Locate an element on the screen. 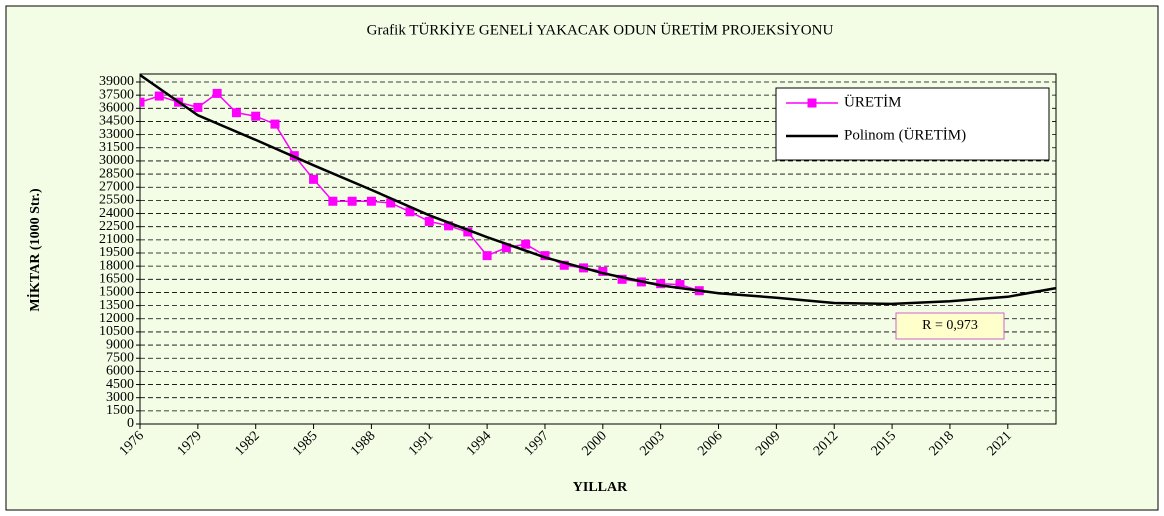  y-tick-label: 12000 is located at coordinates (116, 318).